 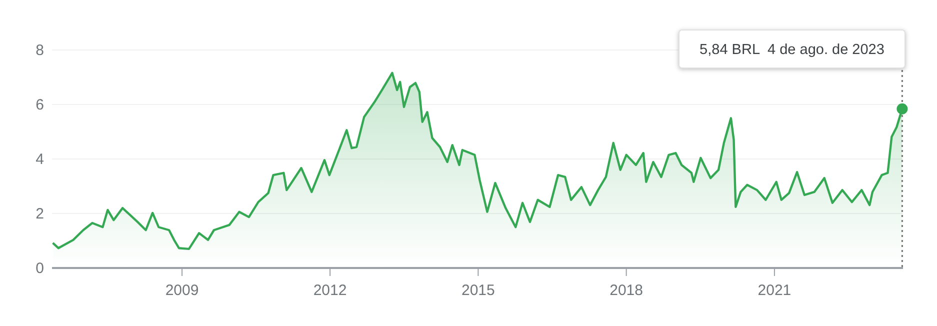 I want to click on x-tick-label: 2015, so click(x=478, y=290).